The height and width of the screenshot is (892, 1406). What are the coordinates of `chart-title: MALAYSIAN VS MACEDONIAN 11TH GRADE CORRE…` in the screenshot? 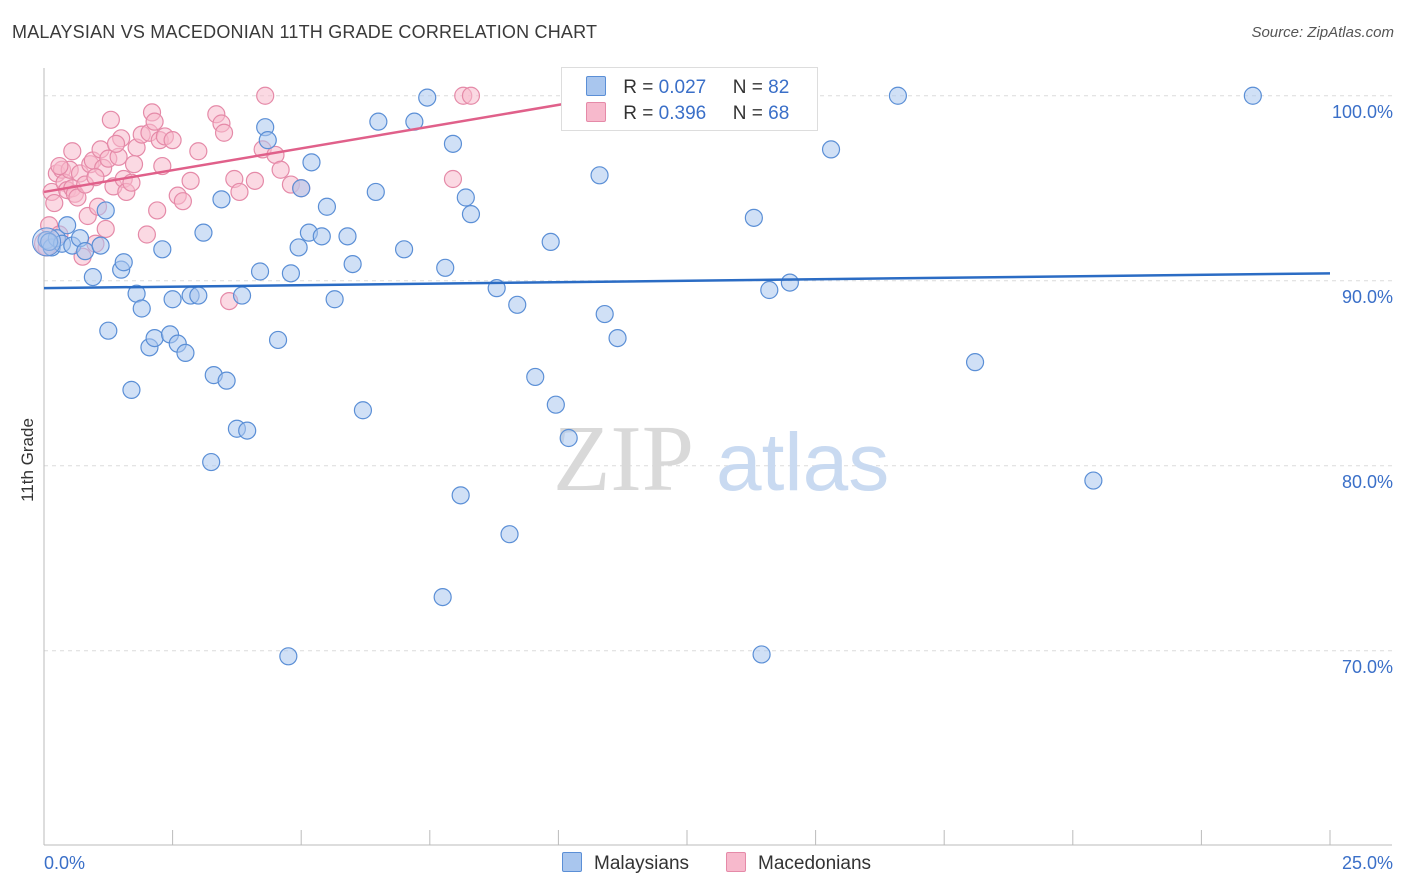 It's located at (305, 32).